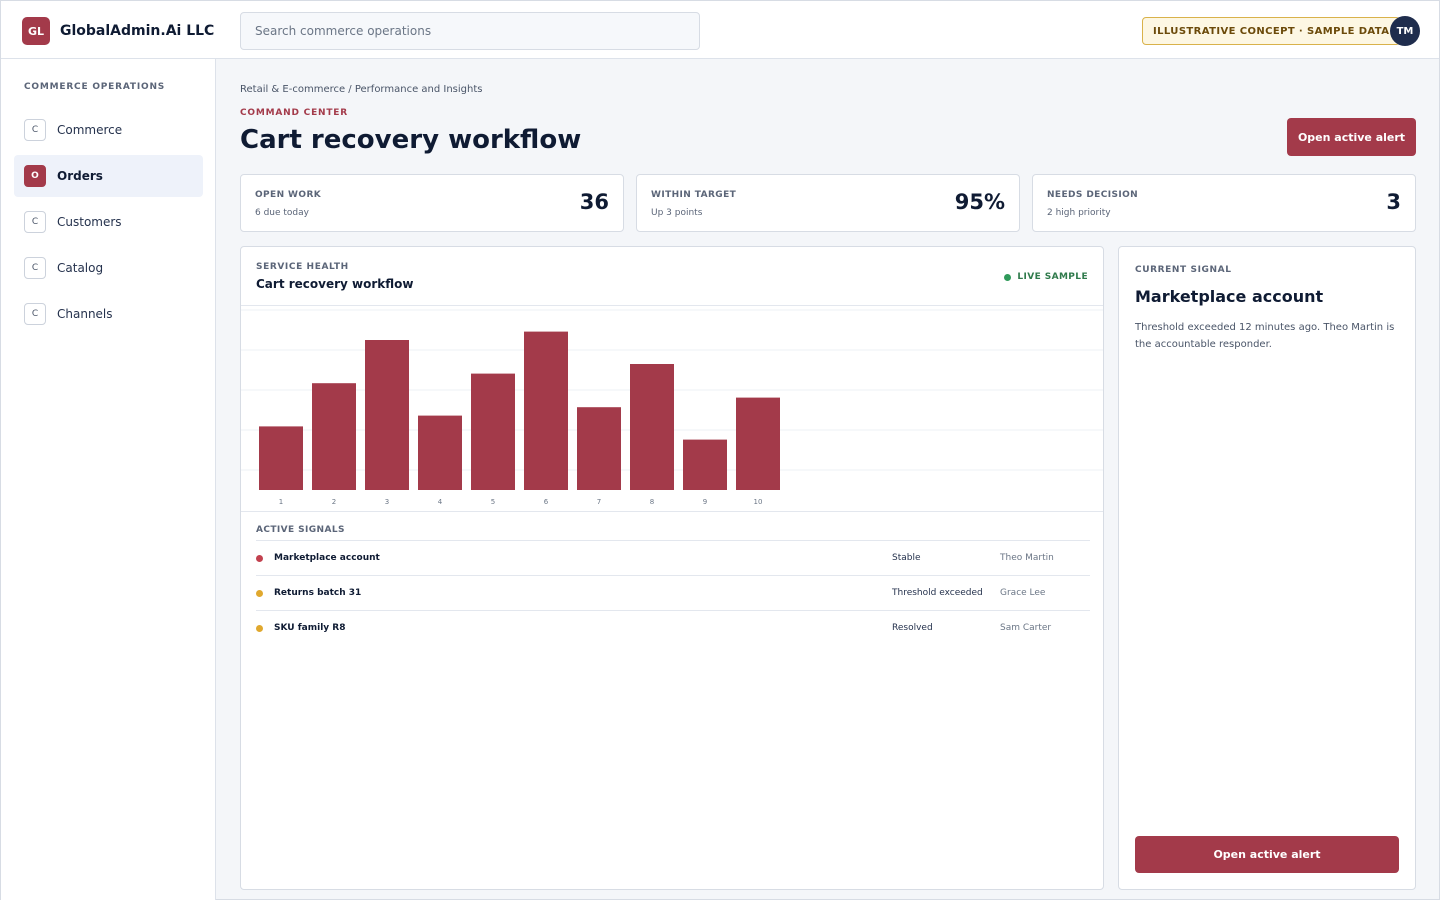 The height and width of the screenshot is (900, 1440). Describe the element at coordinates (90, 130) in the screenshot. I see `sidebar-item-label: Commerce` at that location.